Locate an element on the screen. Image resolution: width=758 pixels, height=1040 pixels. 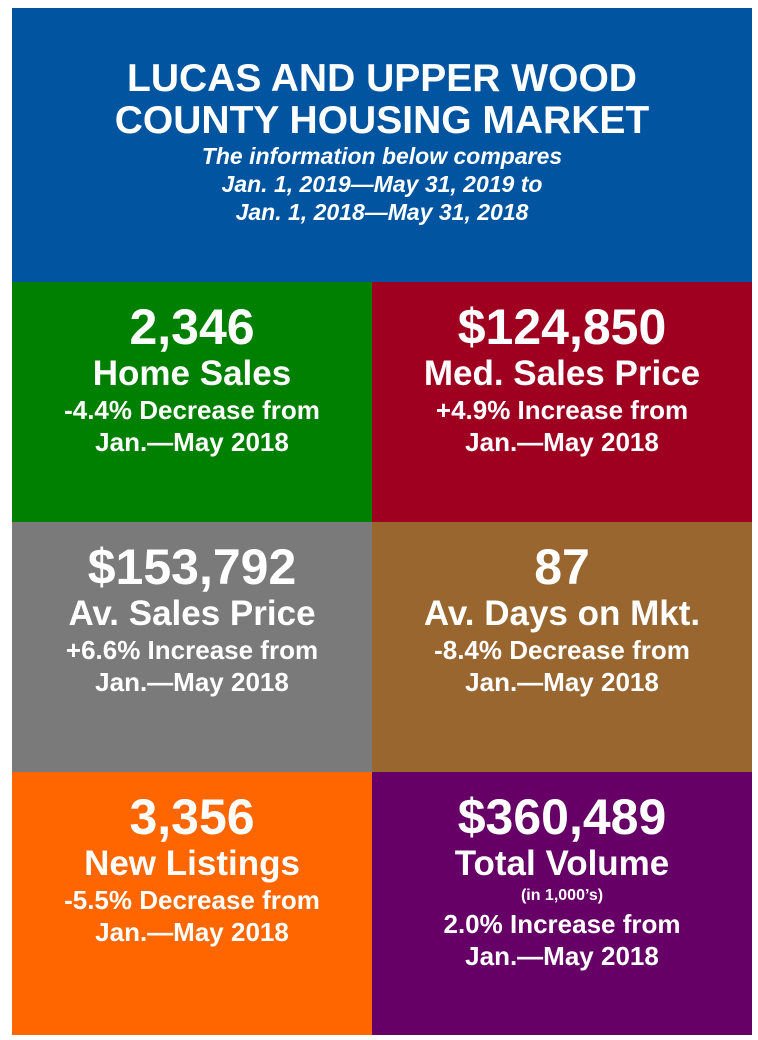
tile-value: 87 is located at coordinates (562, 567).